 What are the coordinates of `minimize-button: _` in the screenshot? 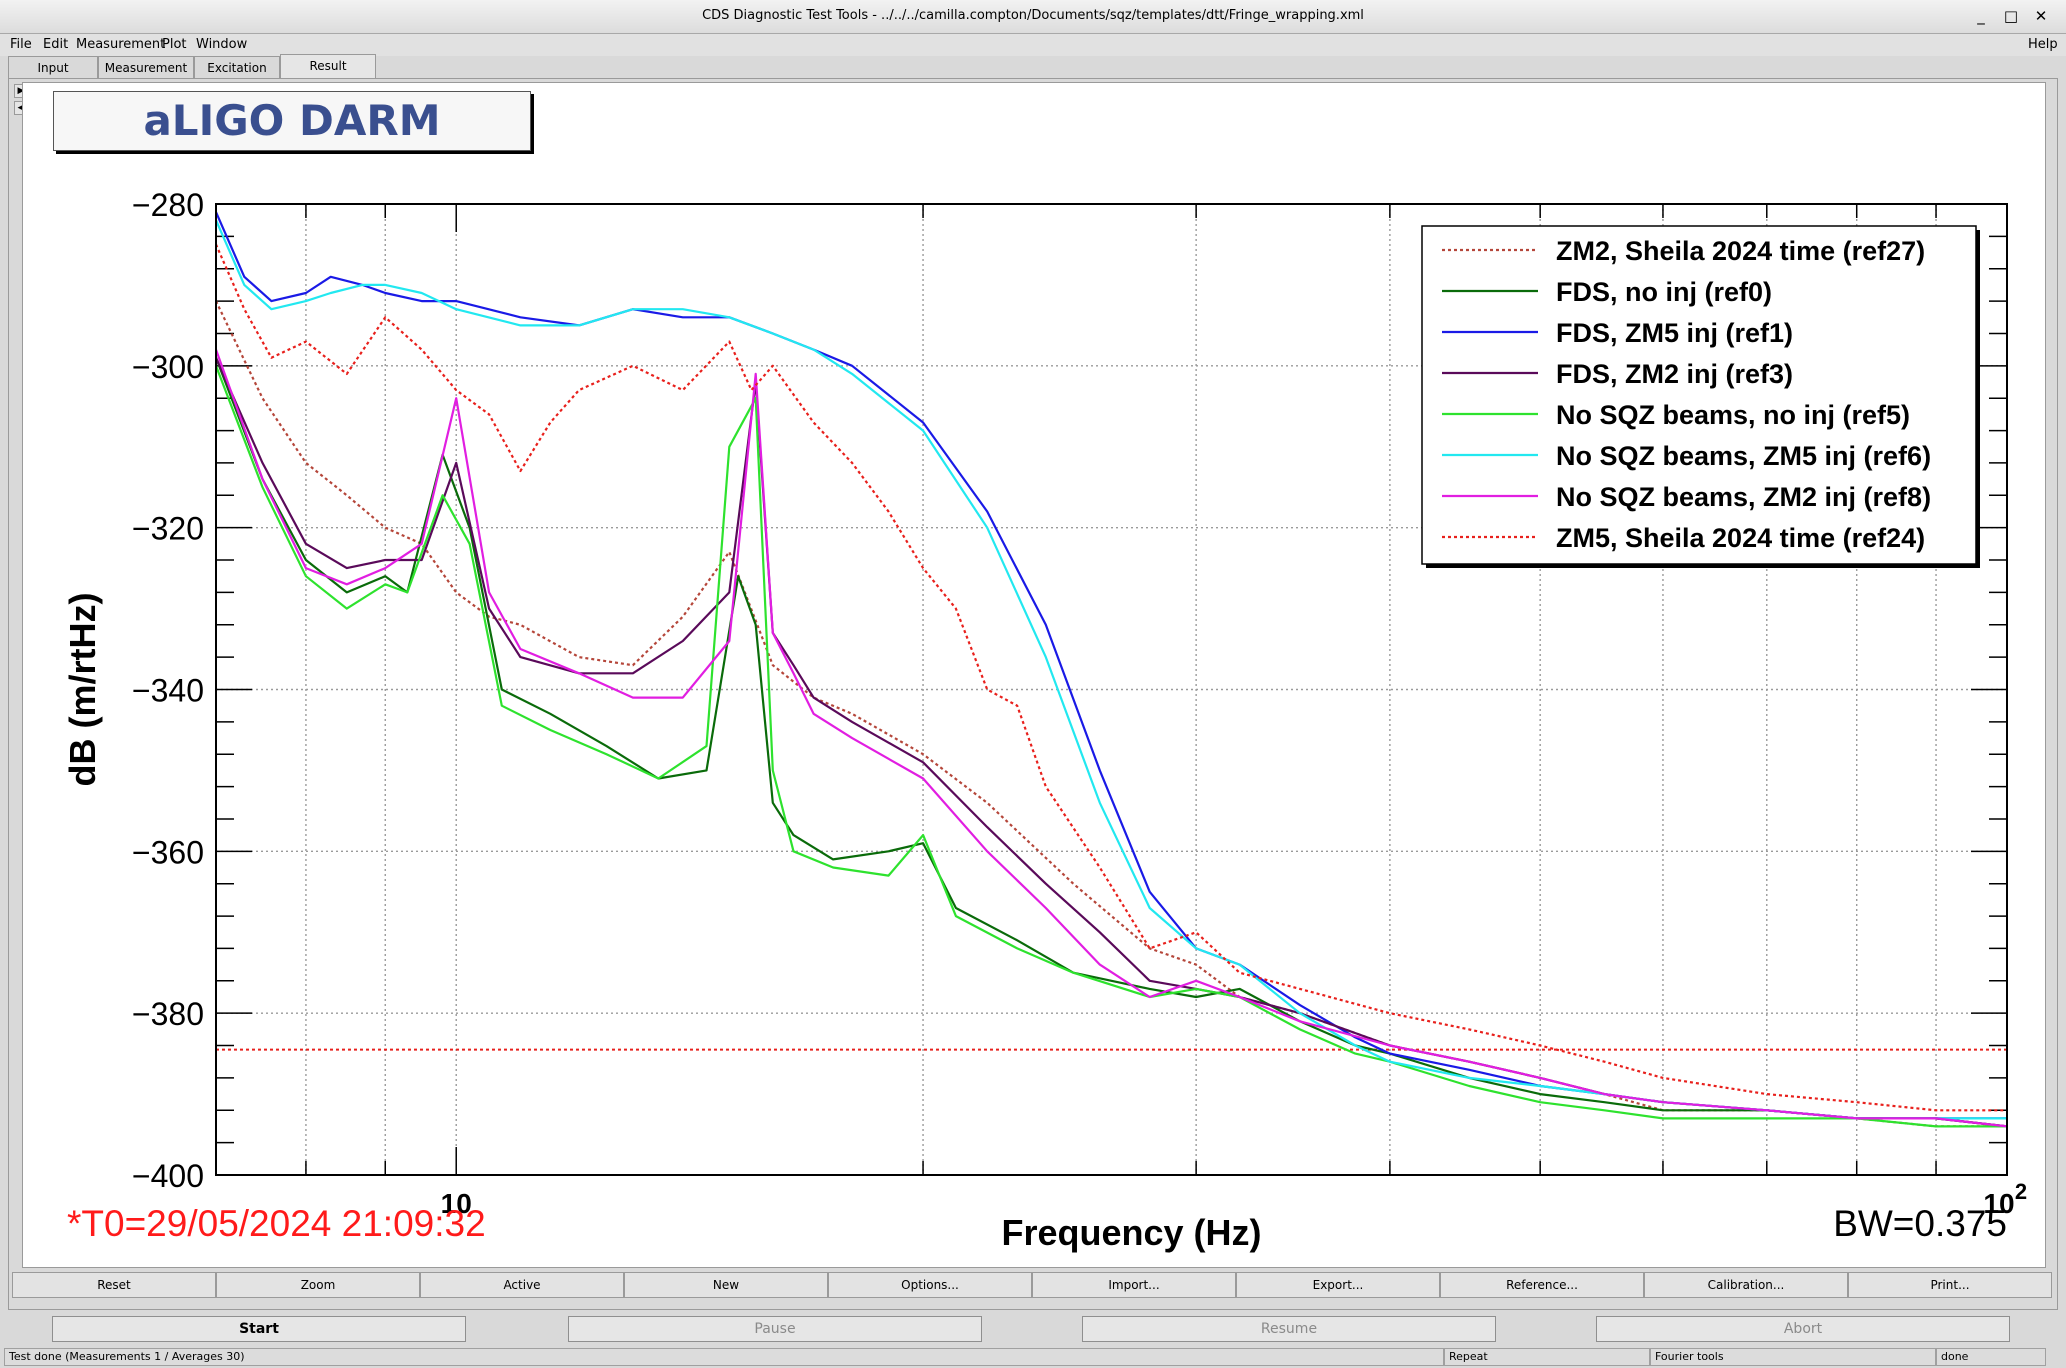 It's located at (1981, 16).